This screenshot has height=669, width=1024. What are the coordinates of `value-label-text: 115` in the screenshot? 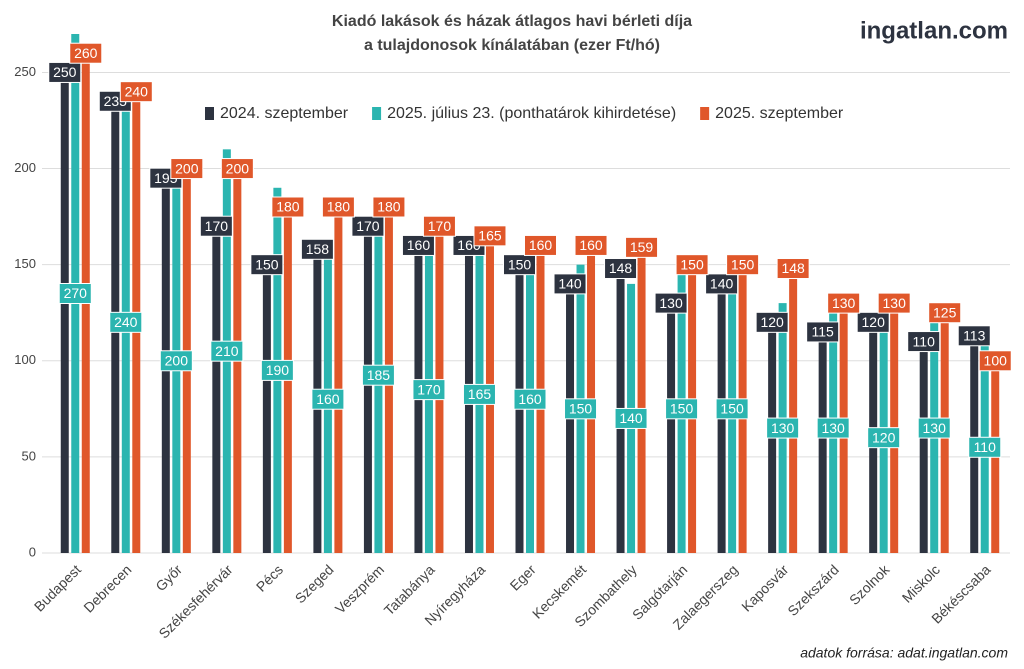 It's located at (822, 332).